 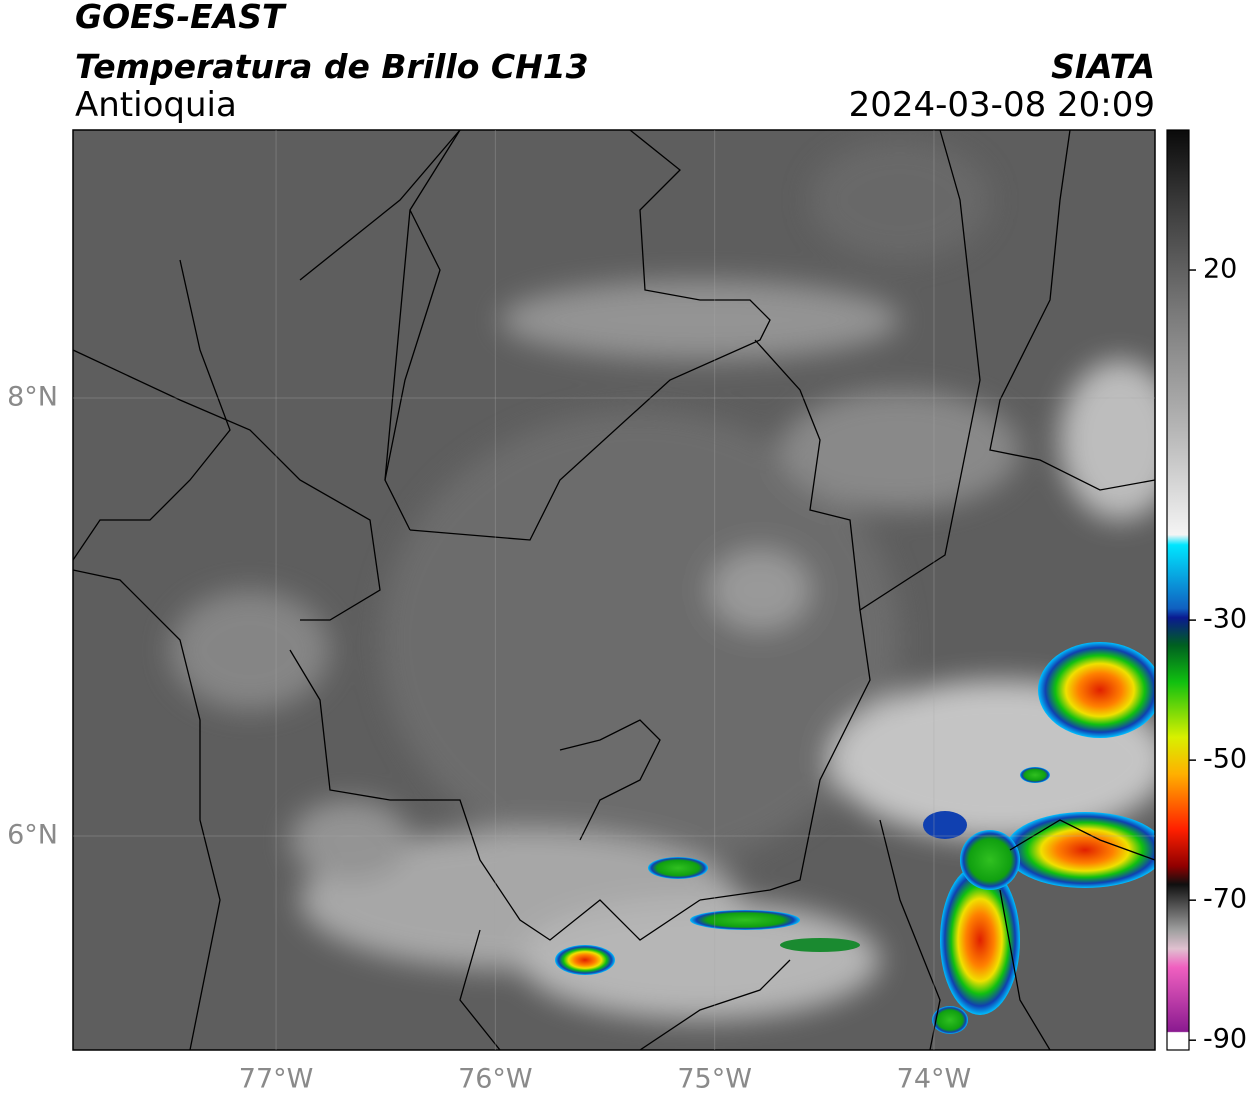 I want to click on source-label: SIATA, so click(x=1103, y=66).